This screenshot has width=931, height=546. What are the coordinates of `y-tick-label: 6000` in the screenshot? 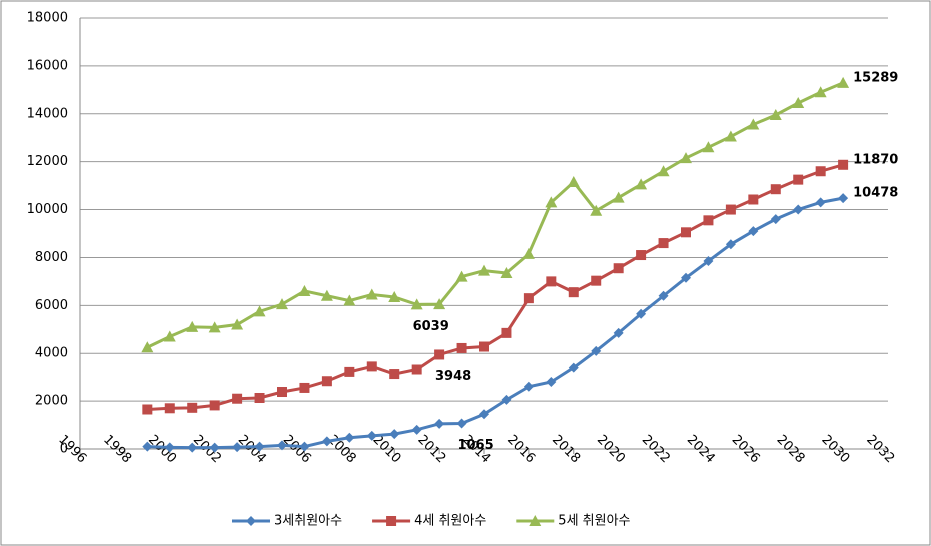 It's located at (51, 305).